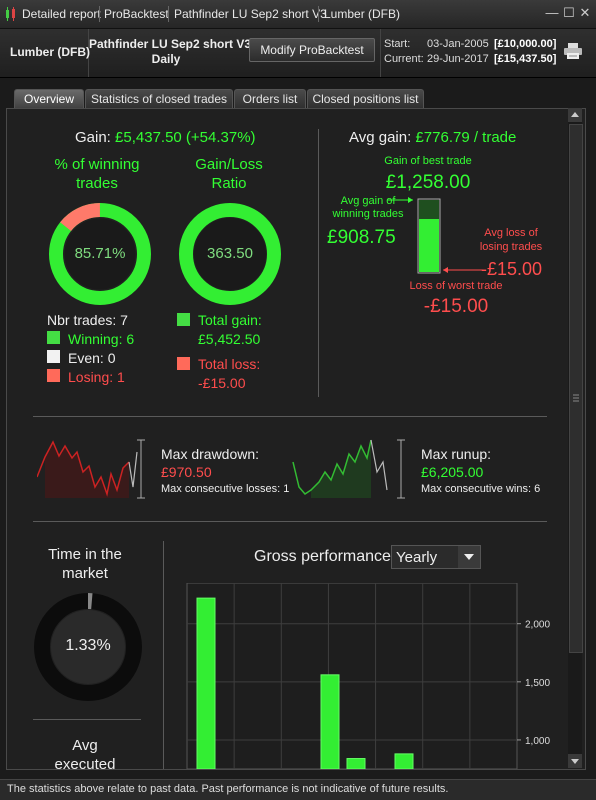 This screenshot has height=800, width=596. I want to click on instrument-label: Lumber (DFB), so click(50, 52).